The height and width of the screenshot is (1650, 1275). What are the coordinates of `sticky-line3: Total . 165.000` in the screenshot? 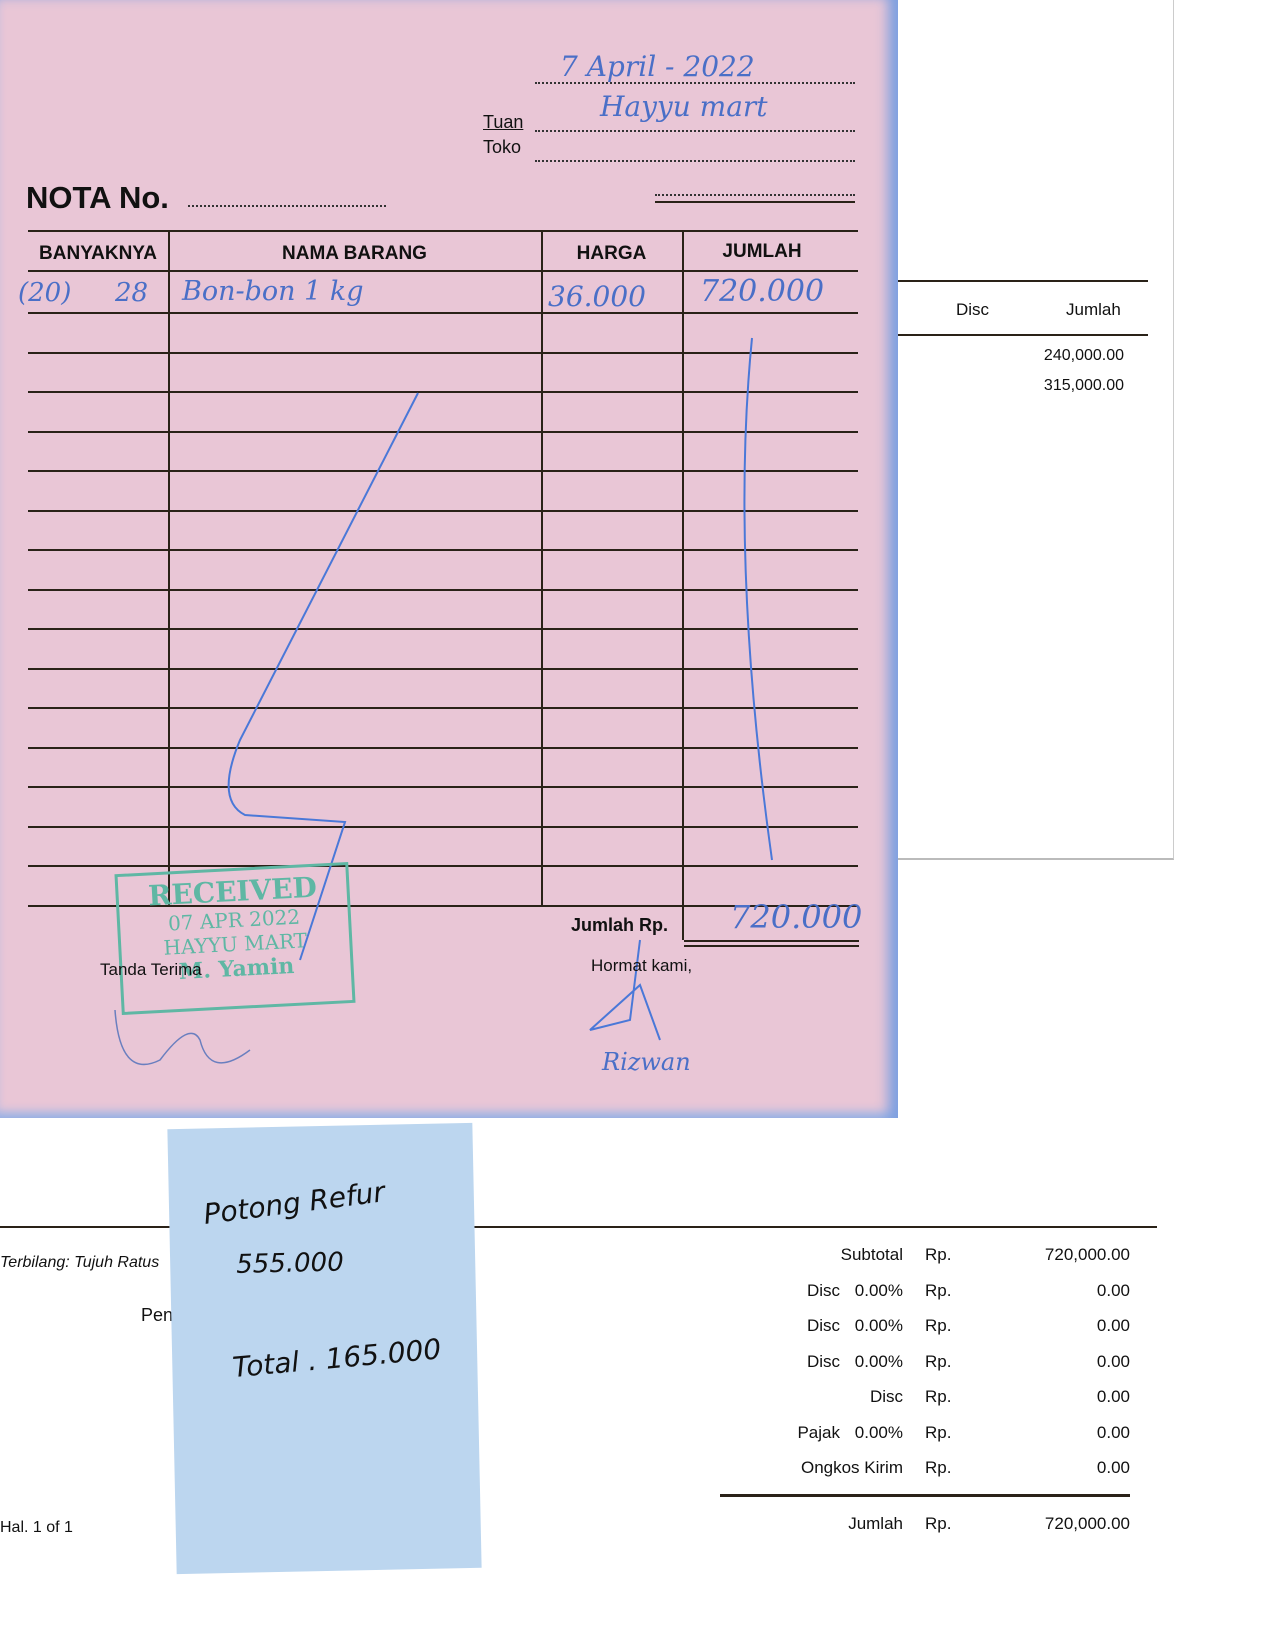 It's located at (337, 1358).